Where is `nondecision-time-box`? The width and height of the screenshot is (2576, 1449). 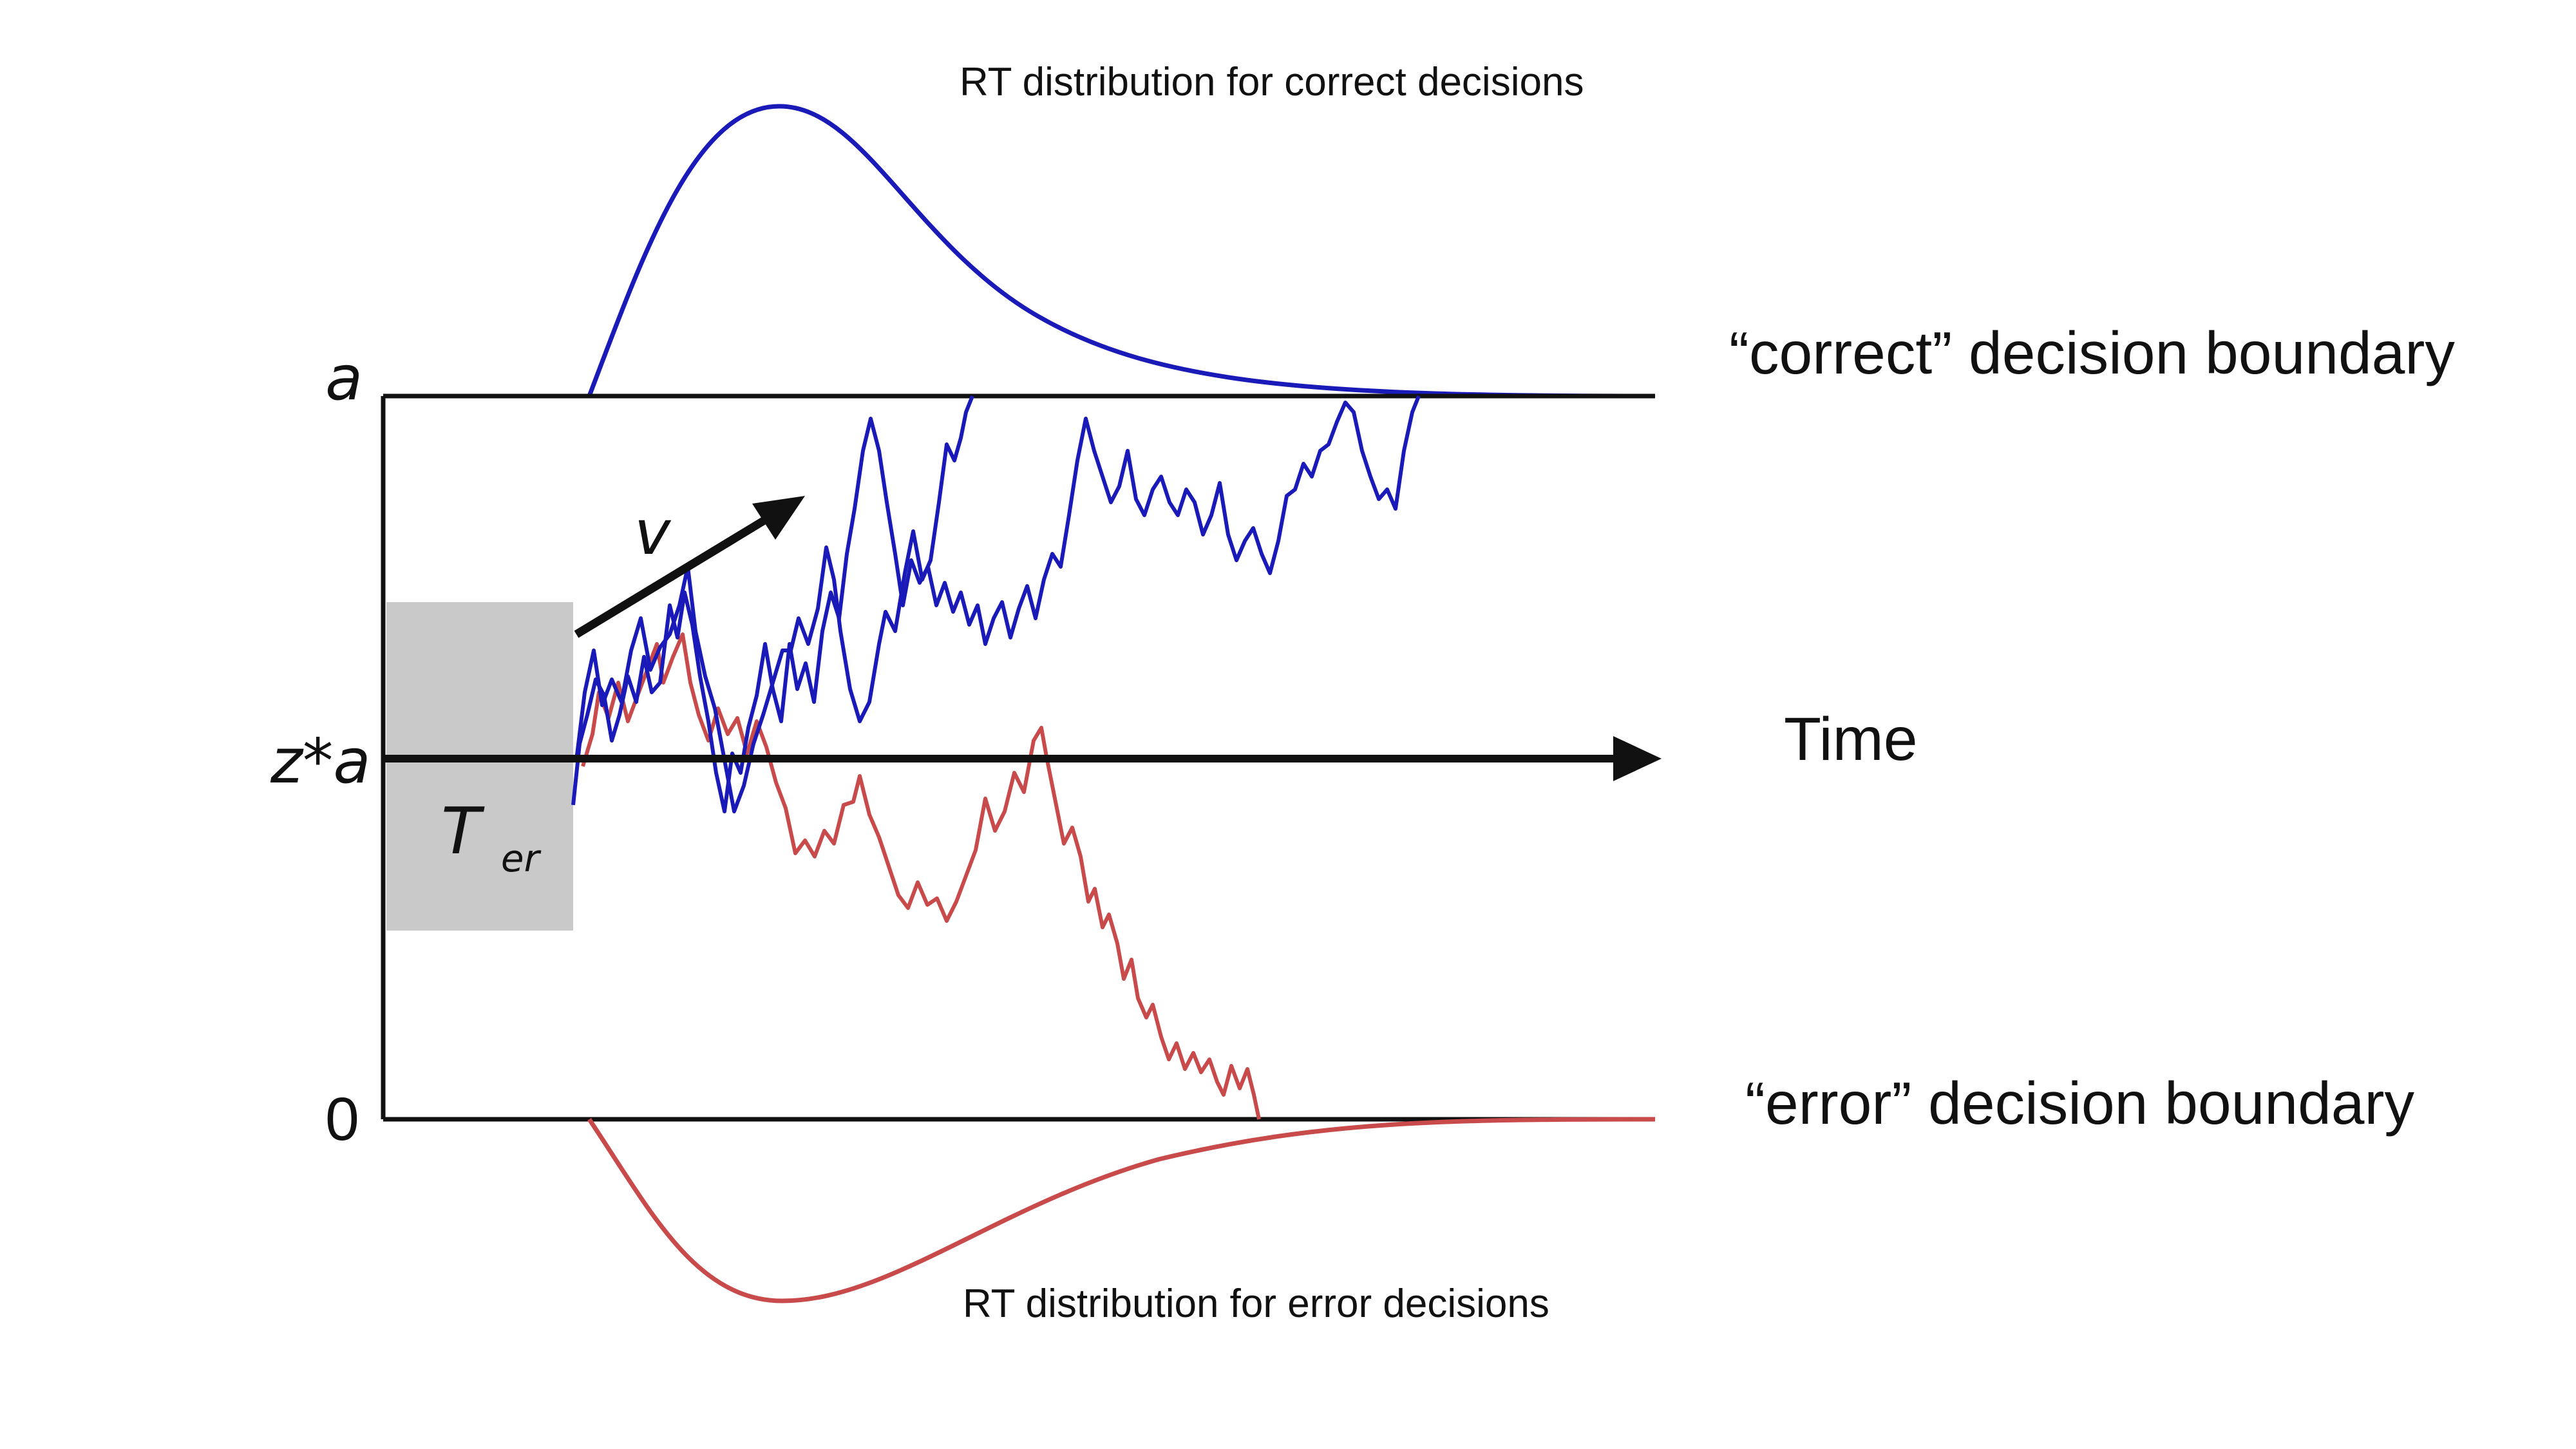
nondecision-time-box is located at coordinates (480, 766).